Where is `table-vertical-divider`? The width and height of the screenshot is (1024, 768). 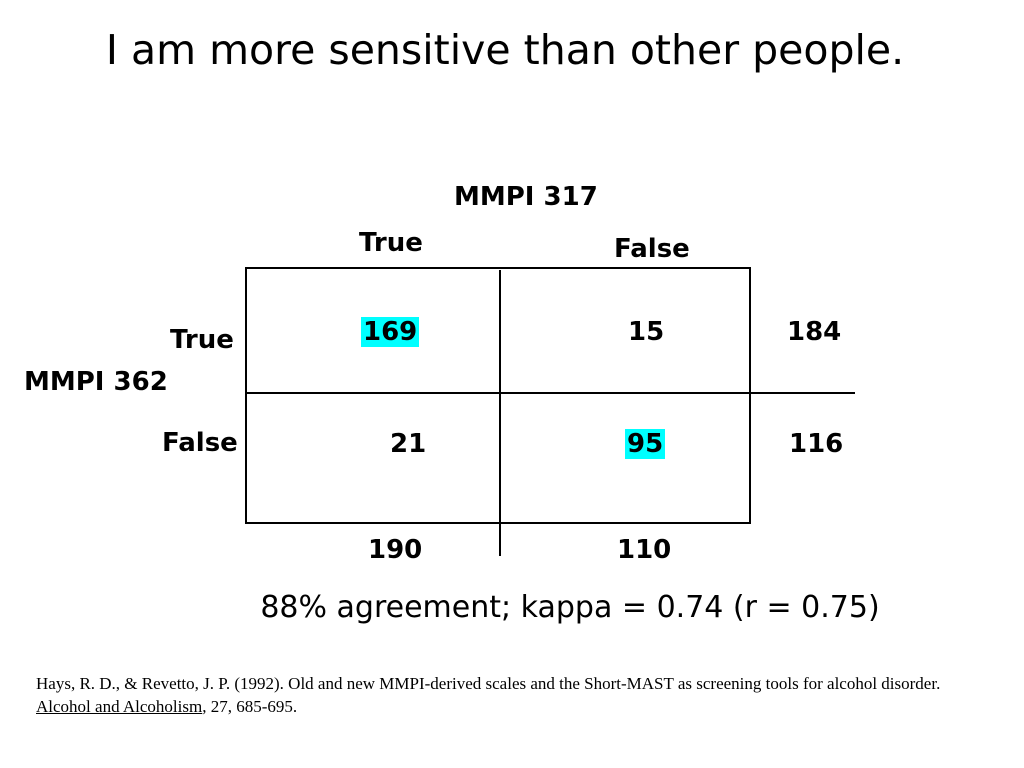 table-vertical-divider is located at coordinates (500, 413).